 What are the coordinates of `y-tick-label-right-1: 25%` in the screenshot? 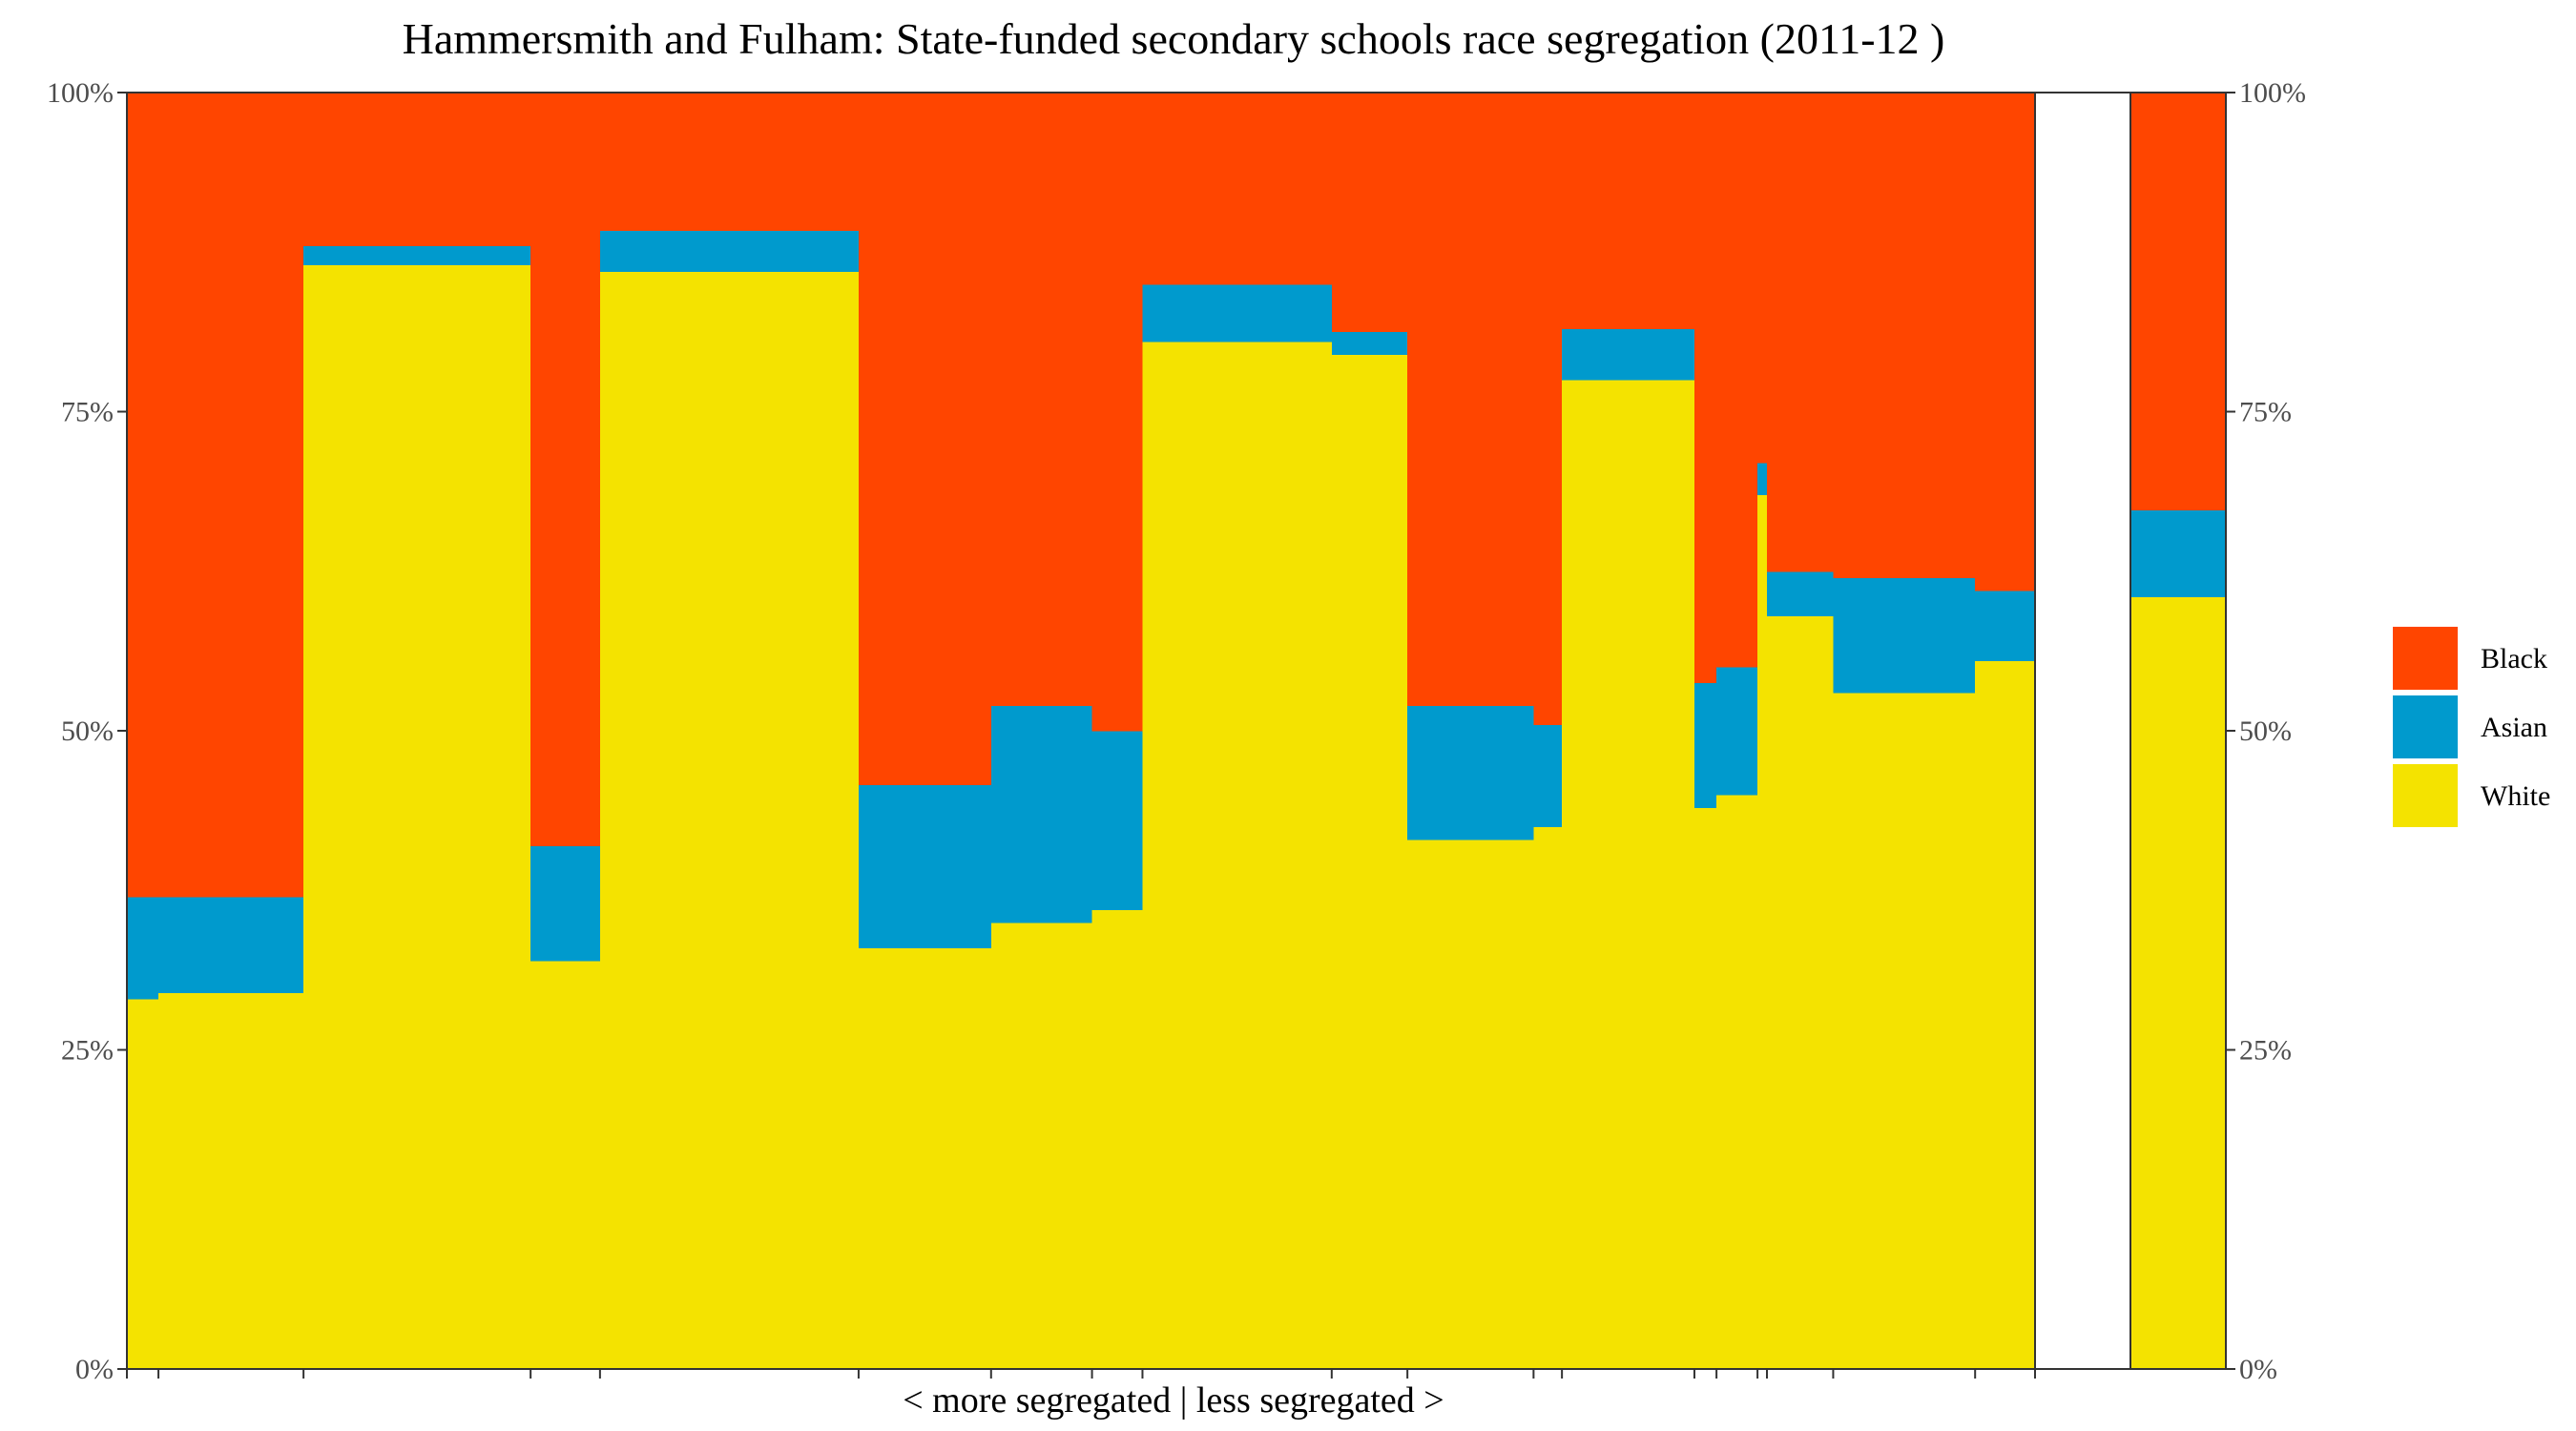 It's located at (2265, 1051).